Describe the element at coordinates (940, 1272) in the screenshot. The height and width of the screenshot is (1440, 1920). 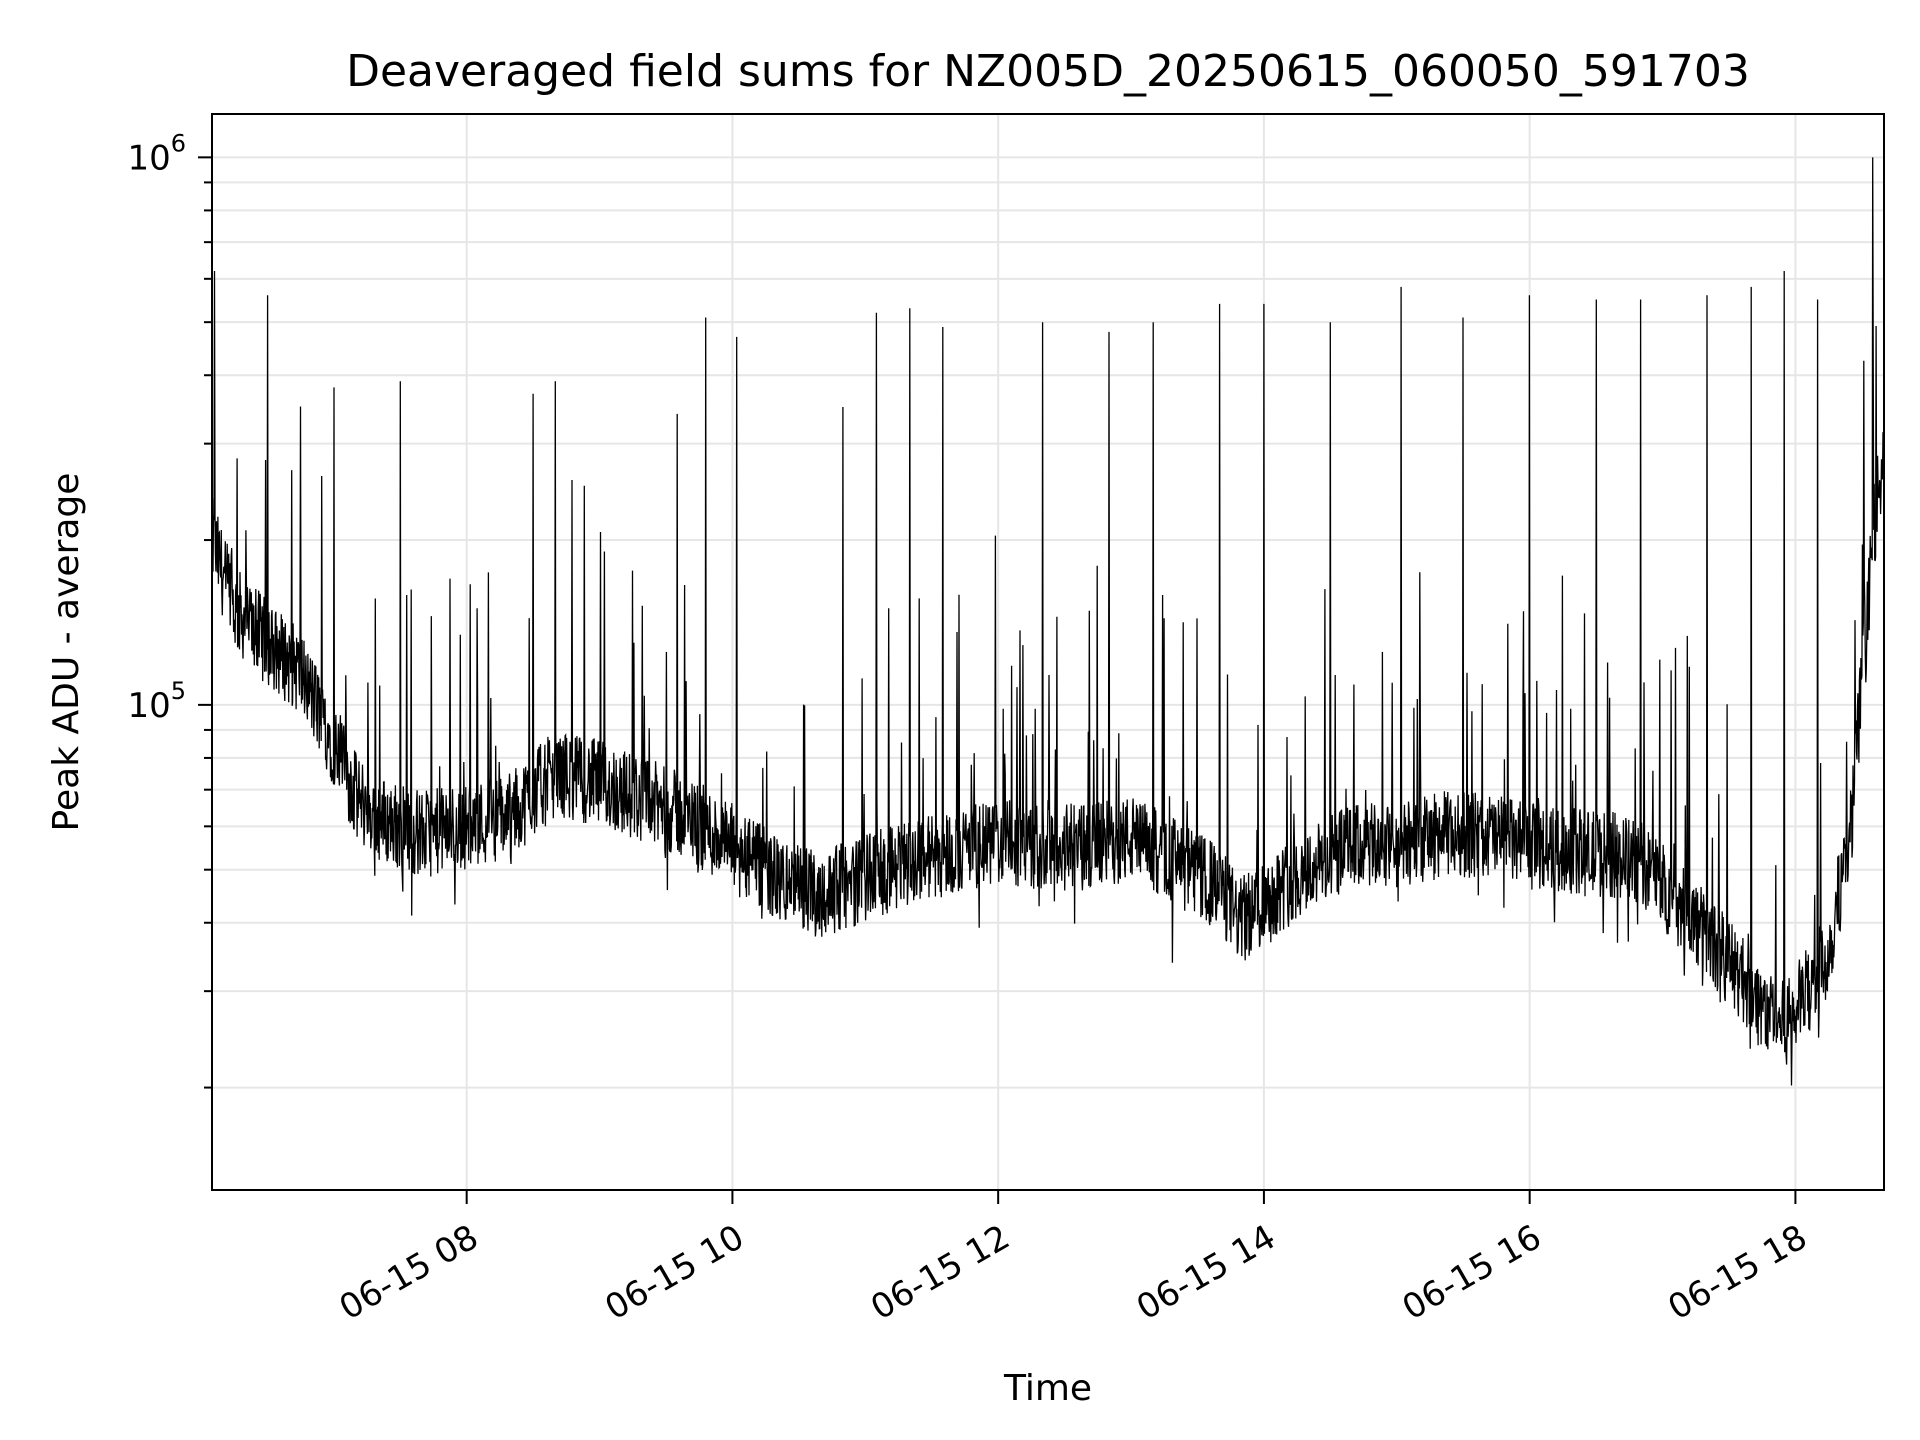
I see `x-tick-label: 06-15 12` at that location.